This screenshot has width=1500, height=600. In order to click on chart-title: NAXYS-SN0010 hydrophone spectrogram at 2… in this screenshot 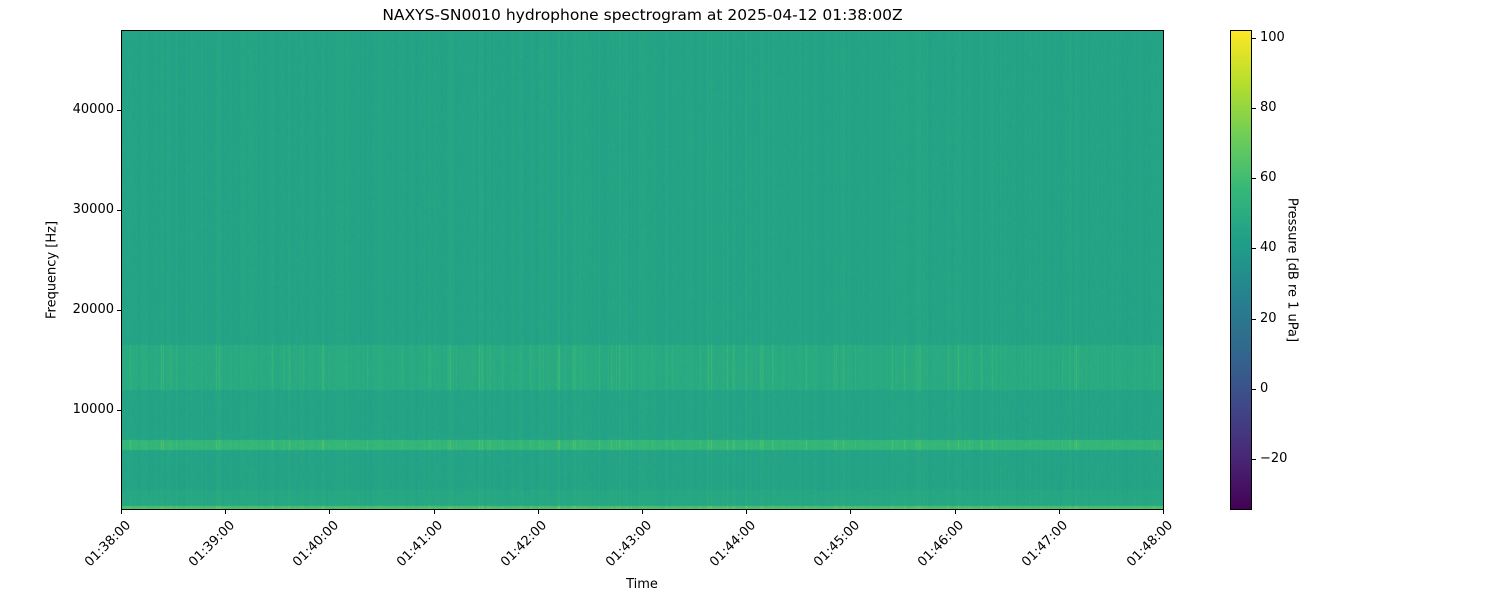, I will do `click(642, 15)`.